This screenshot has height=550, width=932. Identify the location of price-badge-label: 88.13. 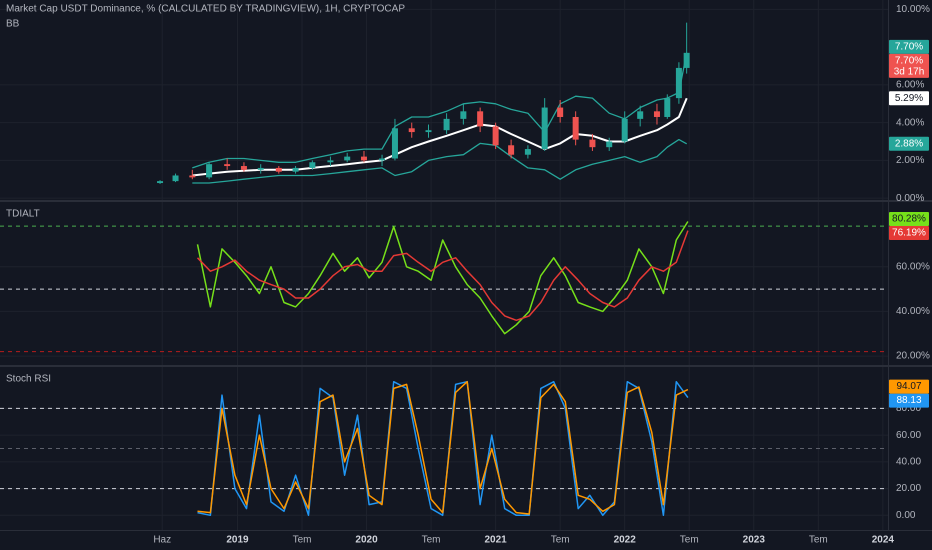
(908, 400).